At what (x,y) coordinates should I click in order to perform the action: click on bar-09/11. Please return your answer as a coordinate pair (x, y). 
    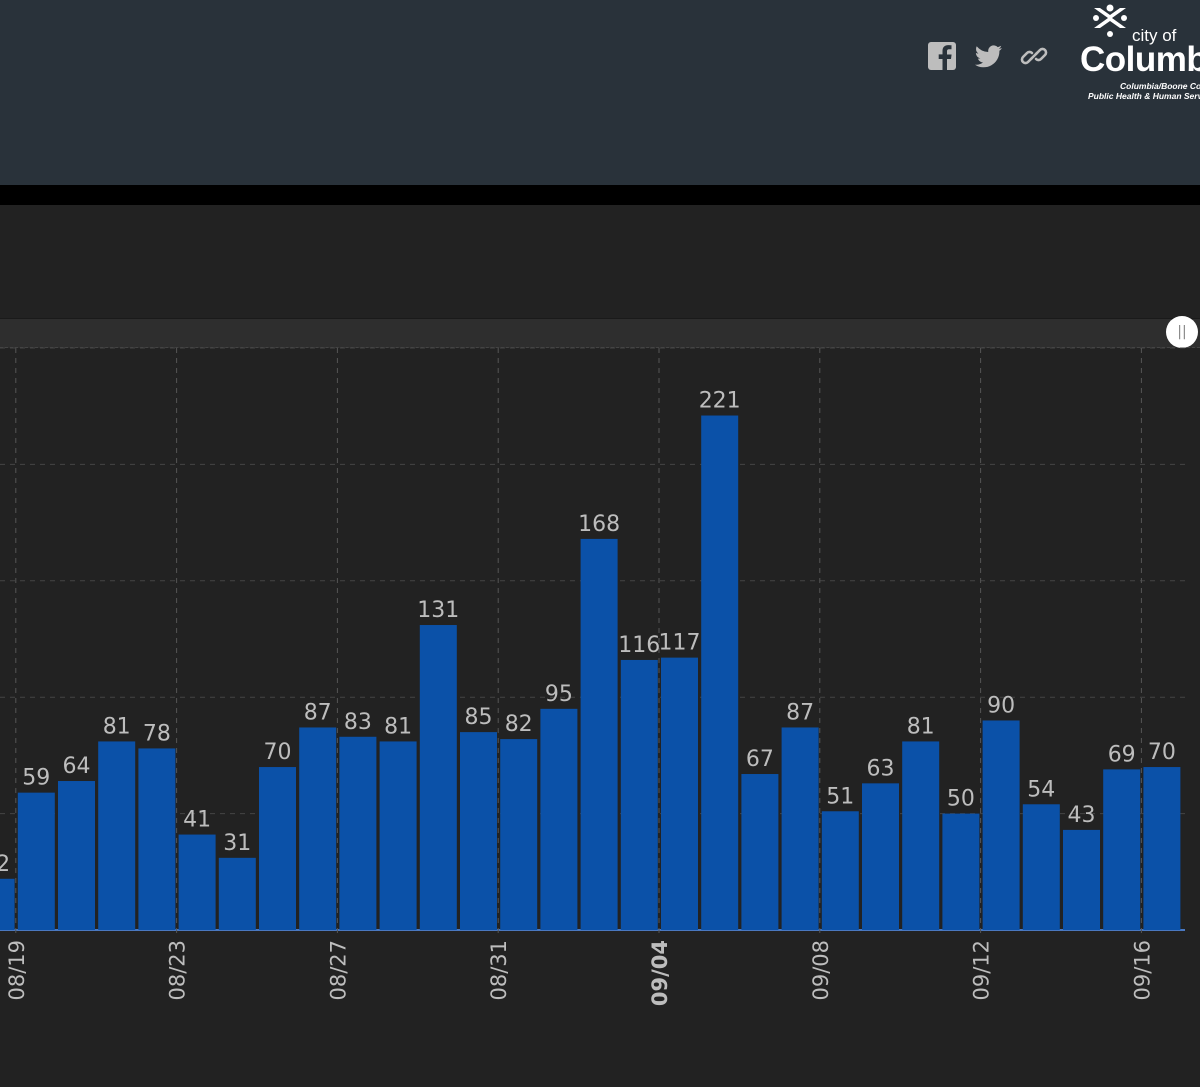
    Looking at the image, I should click on (961, 871).